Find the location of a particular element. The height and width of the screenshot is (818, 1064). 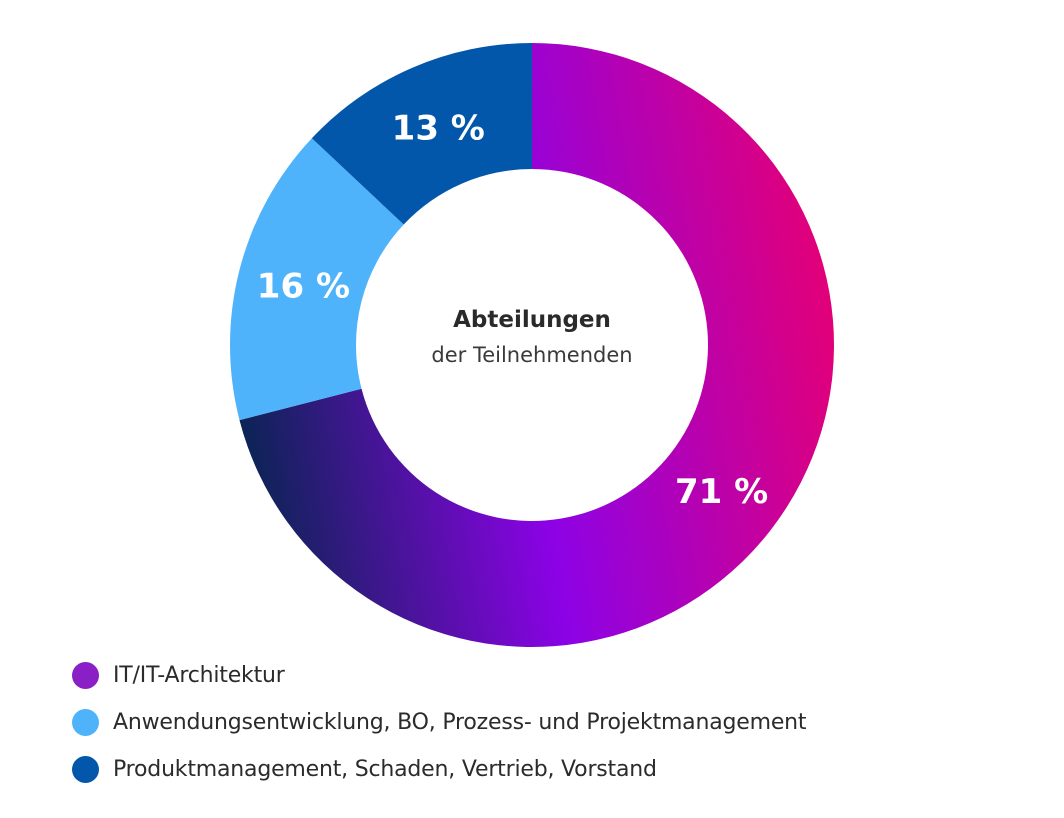

legend-swatch-it is located at coordinates (85, 675).